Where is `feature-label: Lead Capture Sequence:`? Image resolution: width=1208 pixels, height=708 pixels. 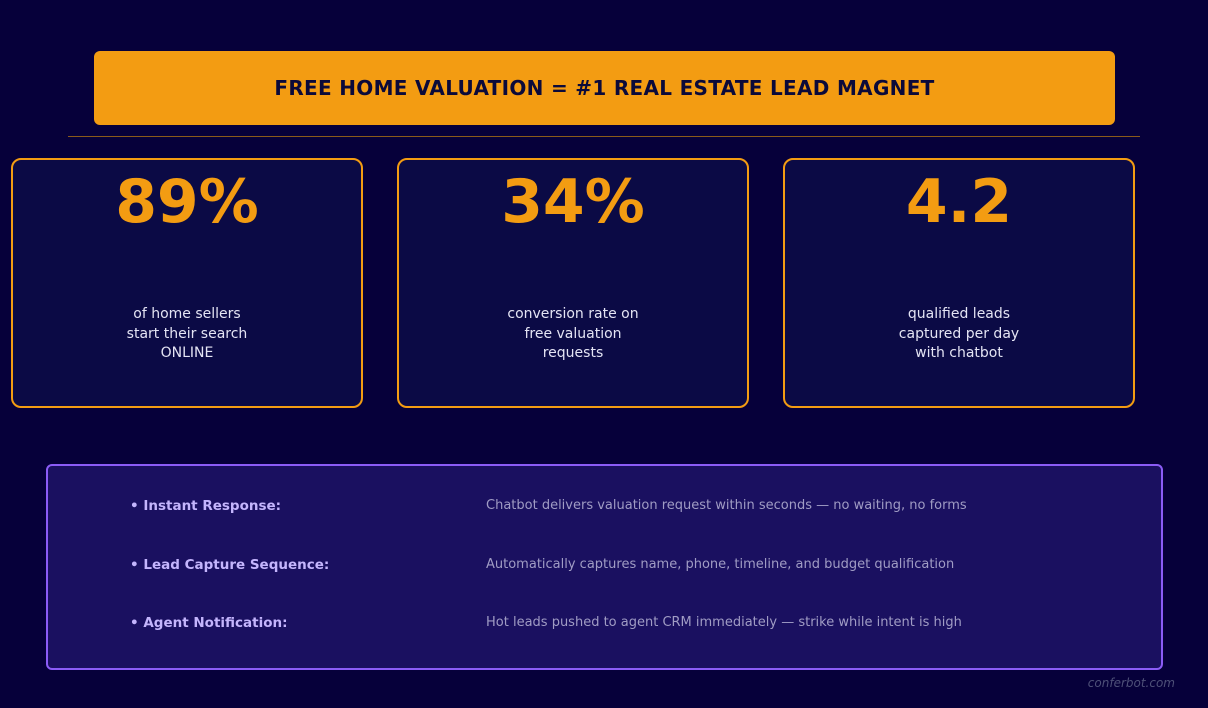
feature-label: Lead Capture Sequence: is located at coordinates (229, 565).